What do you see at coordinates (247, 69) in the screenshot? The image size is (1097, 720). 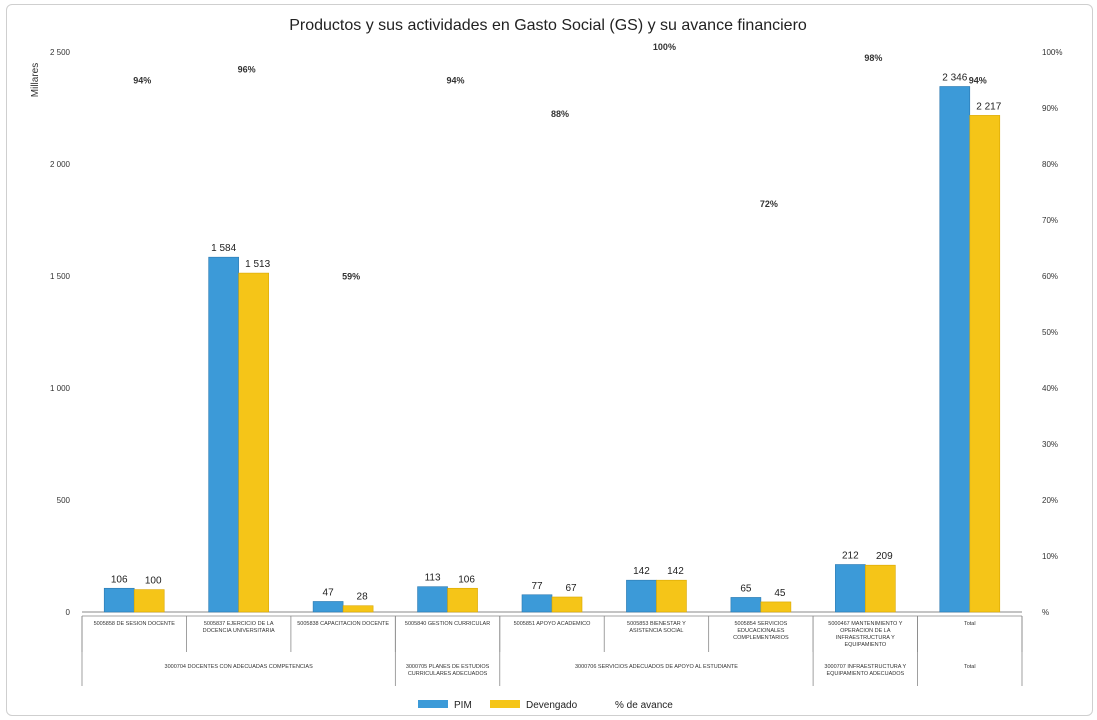 I see `percent-label: 96%` at bounding box center [247, 69].